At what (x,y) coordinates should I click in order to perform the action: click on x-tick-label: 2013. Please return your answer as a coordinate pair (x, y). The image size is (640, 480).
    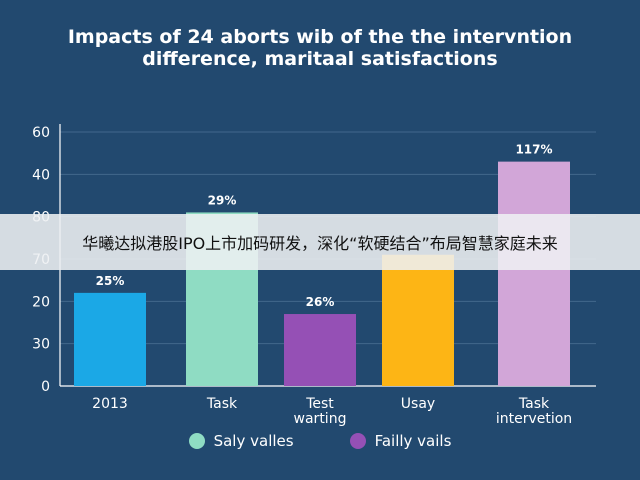
    Looking at the image, I should click on (110, 404).